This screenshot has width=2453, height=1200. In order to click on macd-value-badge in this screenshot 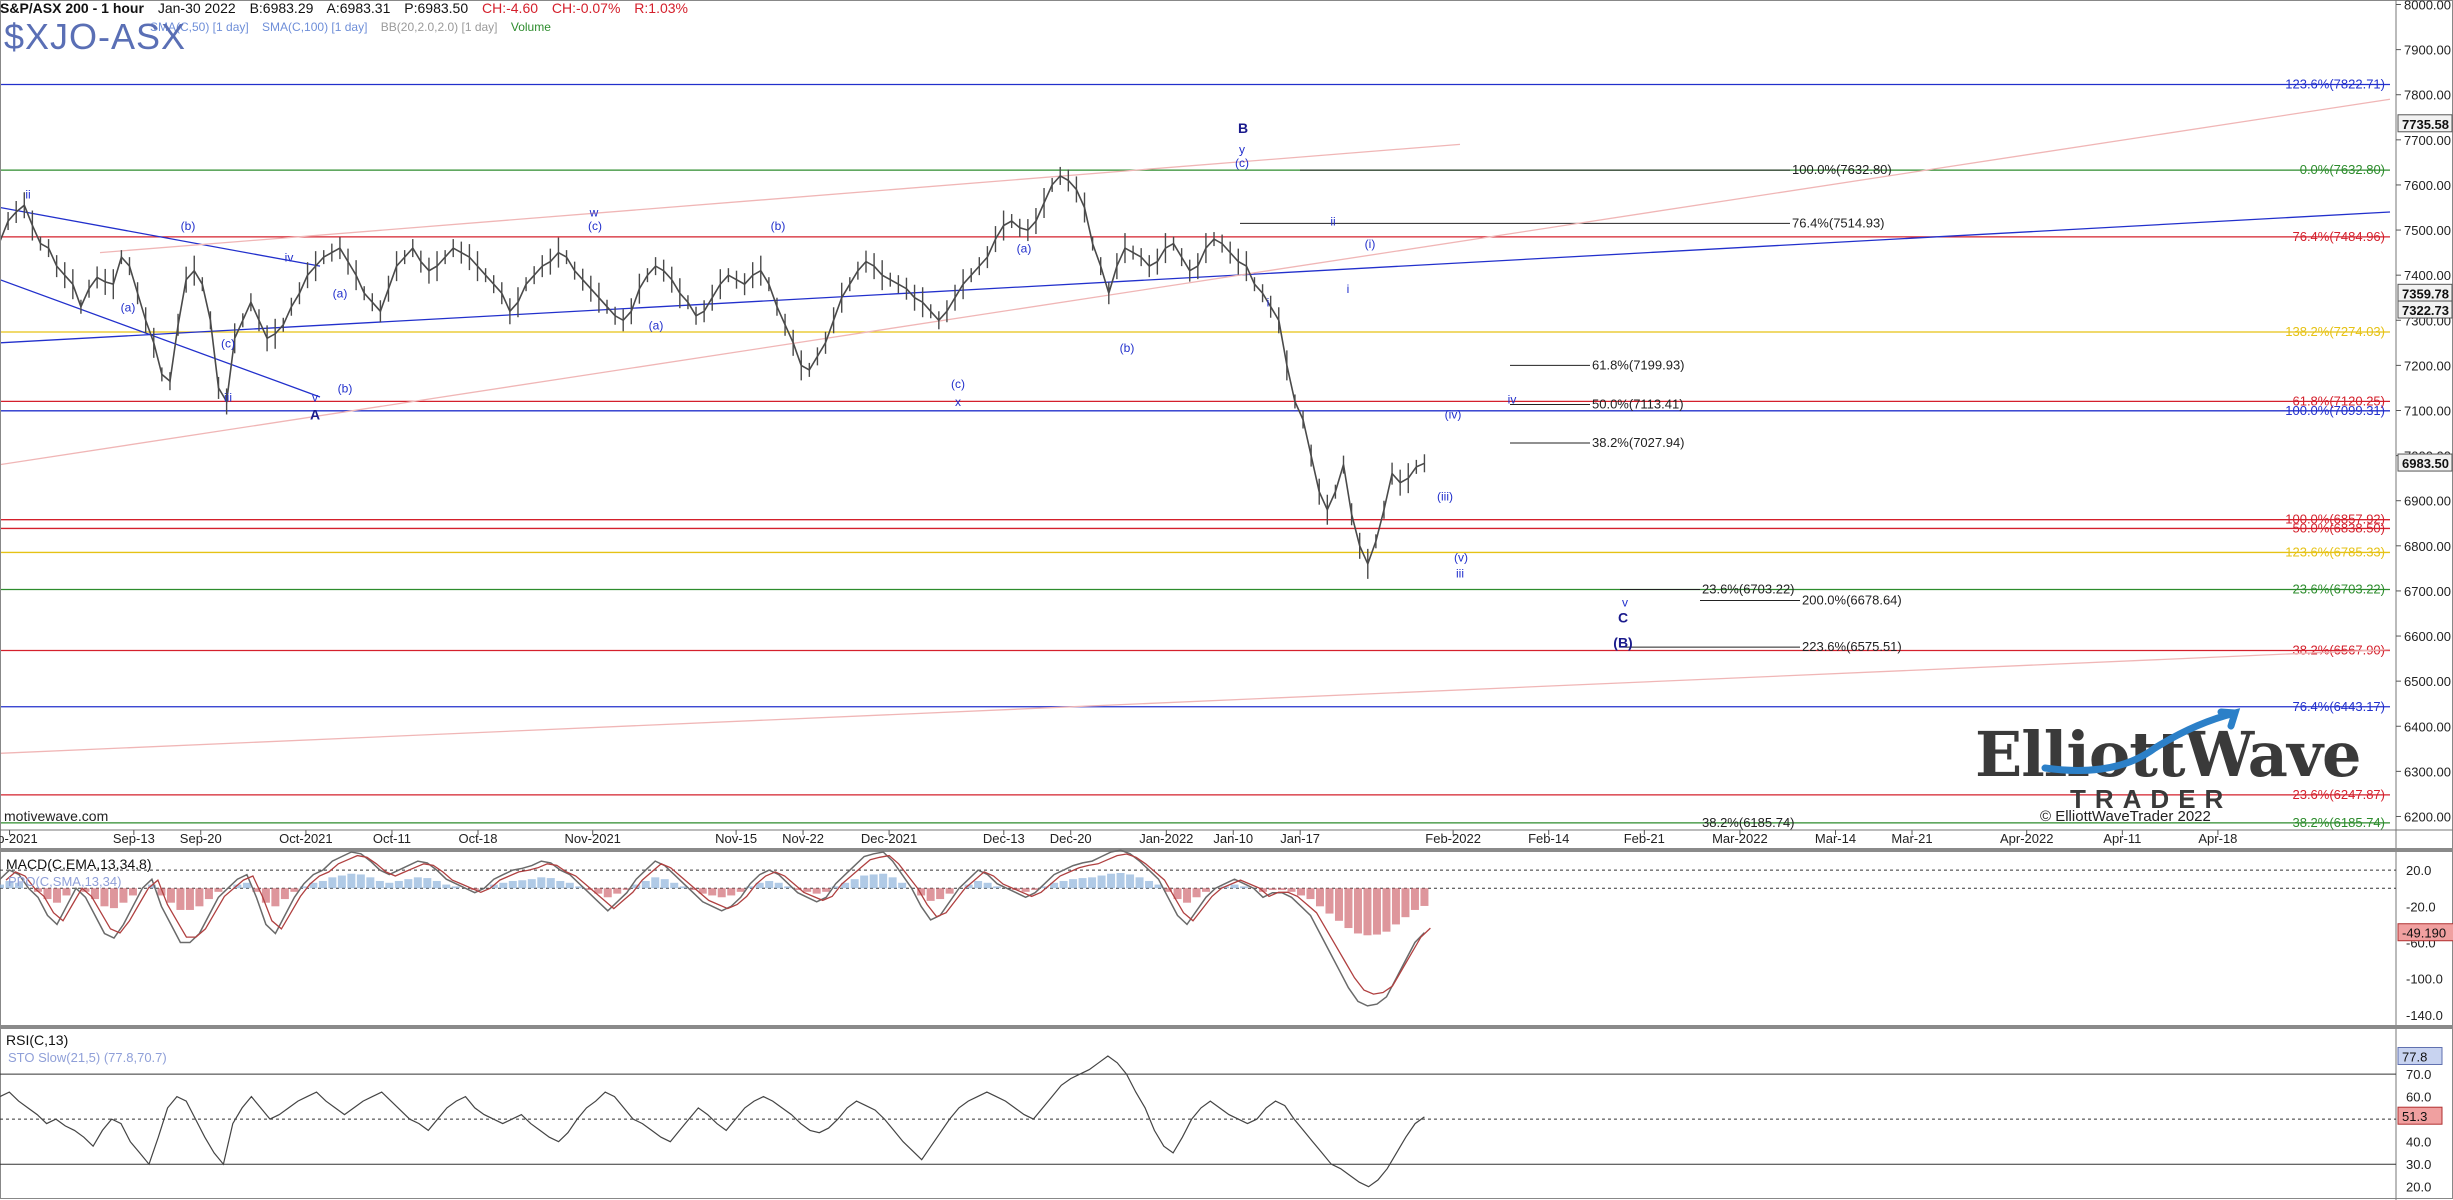, I will do `click(2425, 932)`.